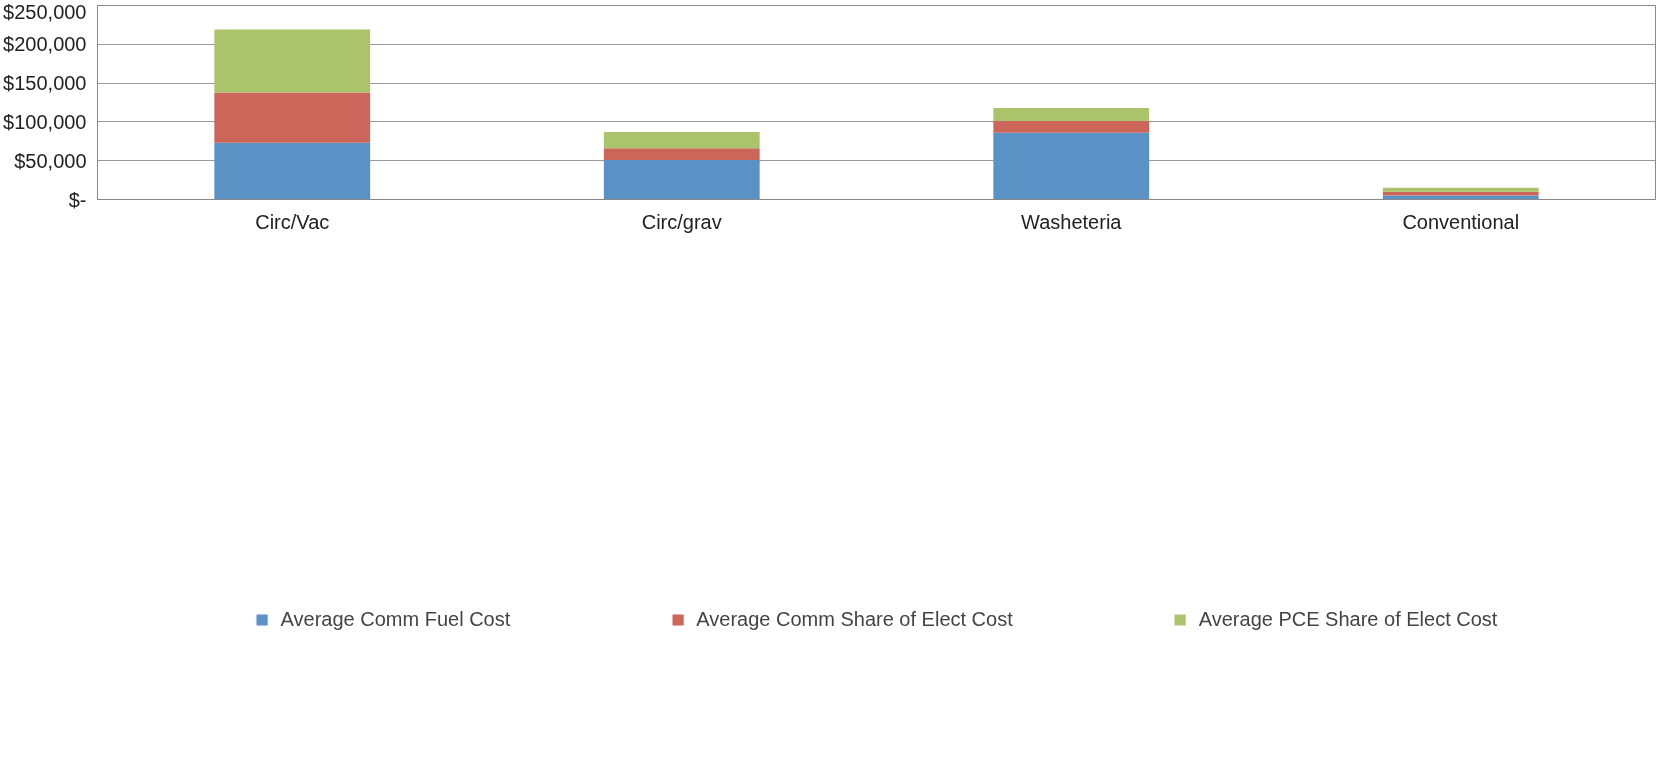 The image size is (1671, 764). Describe the element at coordinates (45, 121) in the screenshot. I see `y-tick-label: $100,000` at that location.